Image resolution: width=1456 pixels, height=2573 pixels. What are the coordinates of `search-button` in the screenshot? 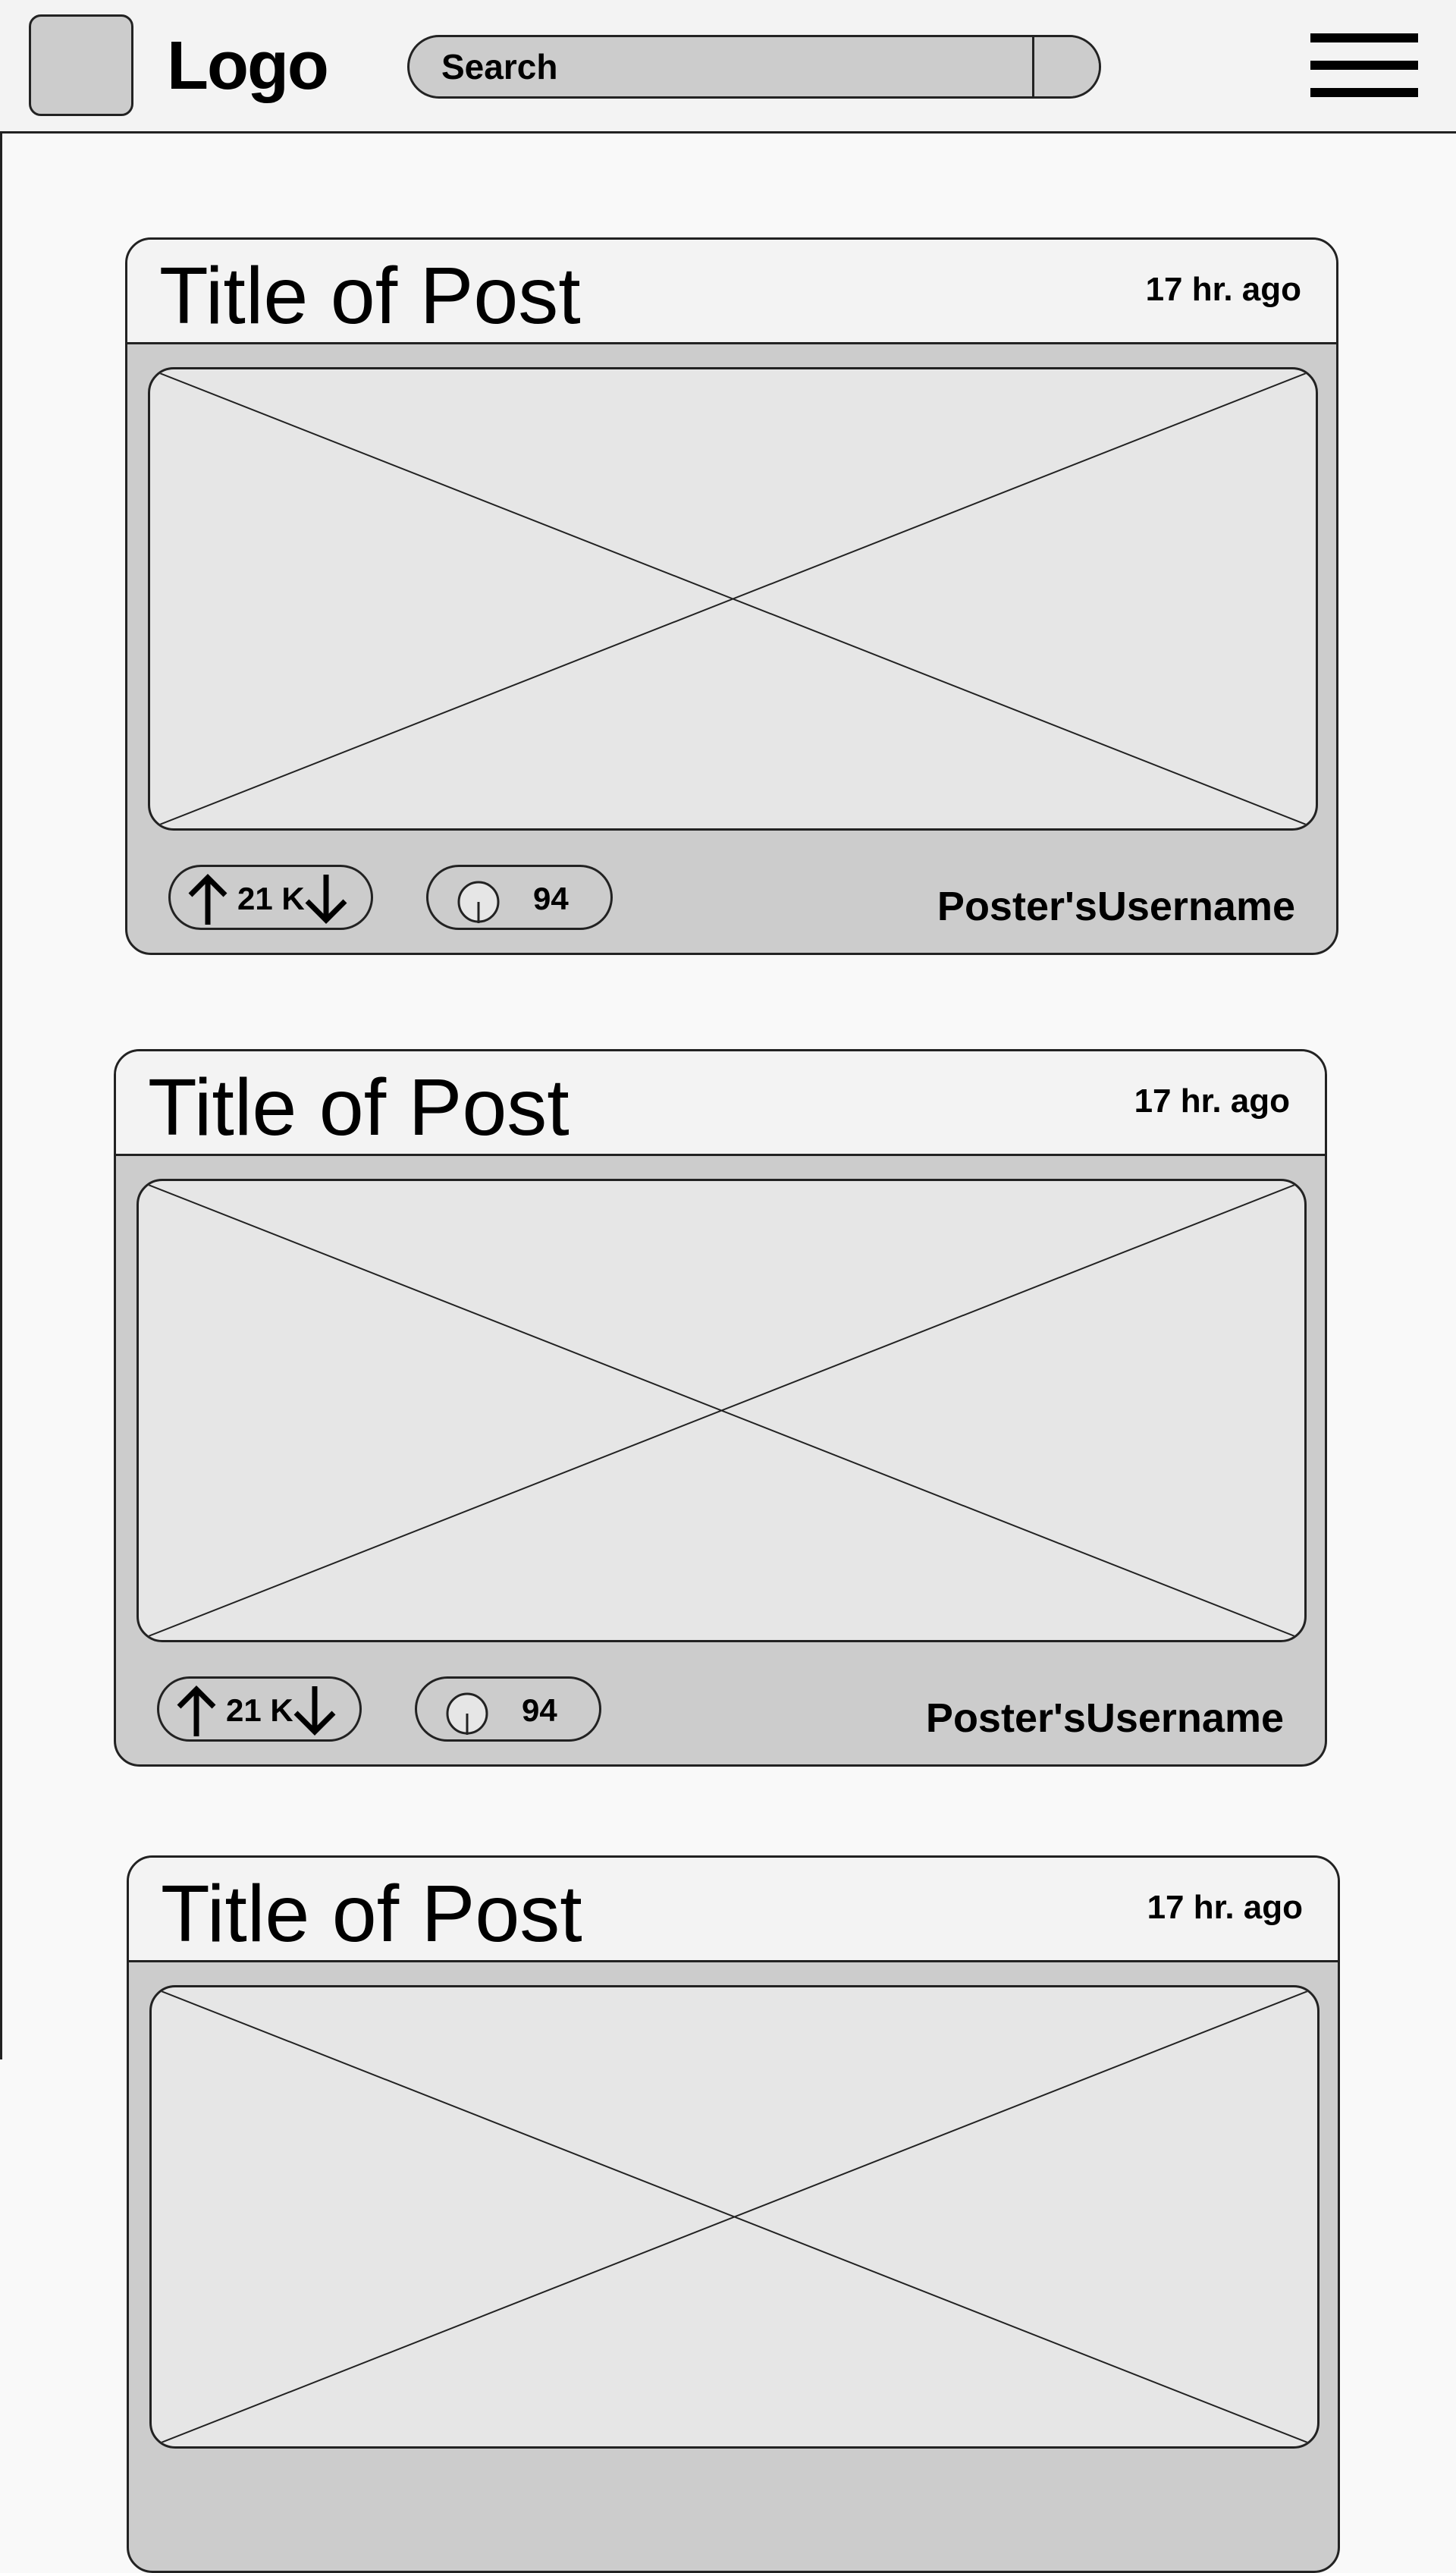 It's located at (1065, 66).